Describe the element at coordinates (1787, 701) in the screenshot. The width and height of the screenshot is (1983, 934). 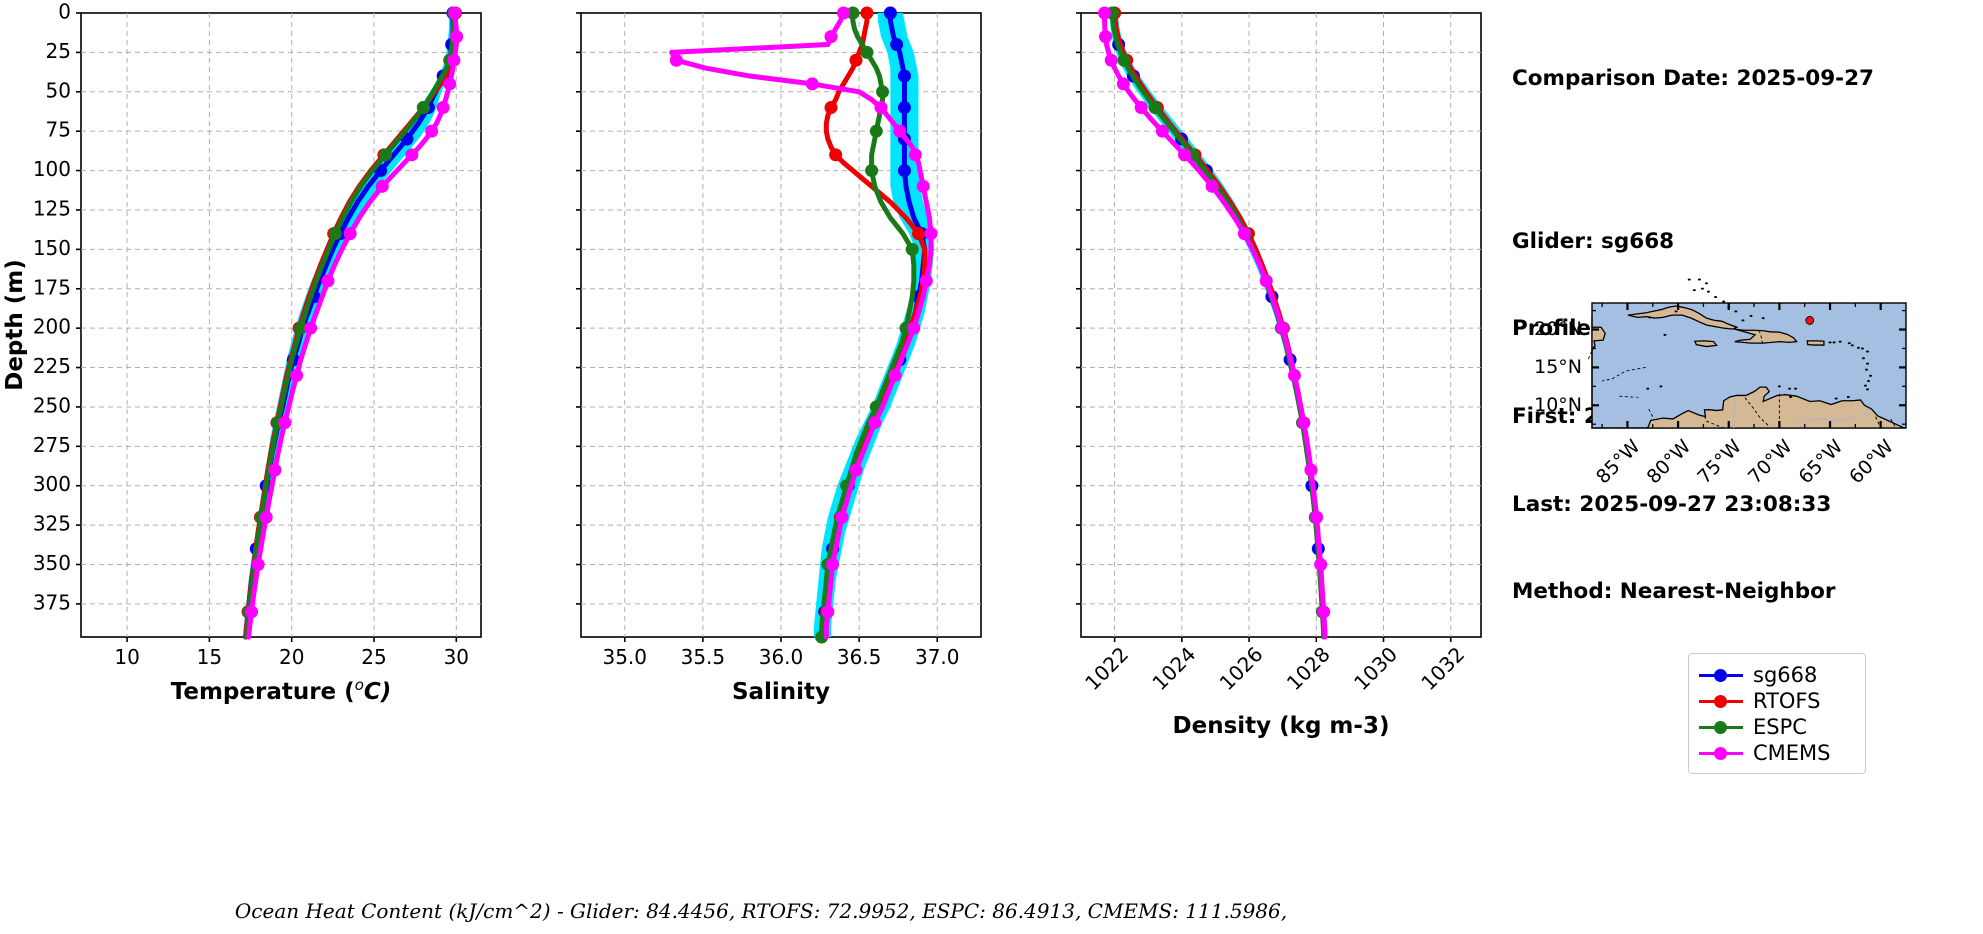
I see `legend-label-rtofs: RTOFS` at that location.